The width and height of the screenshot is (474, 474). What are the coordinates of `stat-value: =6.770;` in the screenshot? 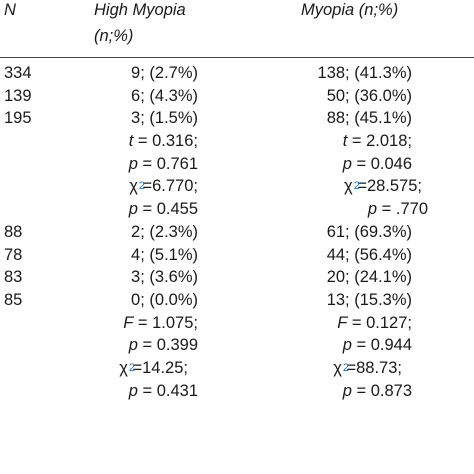 It's located at (170, 186).